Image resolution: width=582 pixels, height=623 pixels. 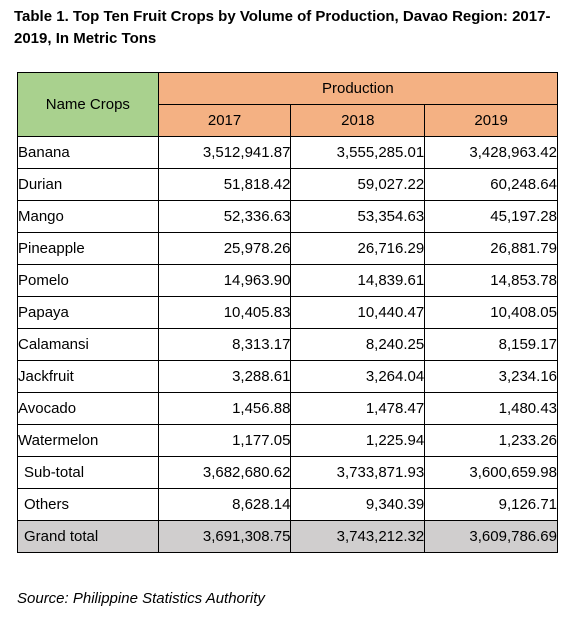 What do you see at coordinates (491, 472) in the screenshot?
I see `value-2019: 3,600,659.98` at bounding box center [491, 472].